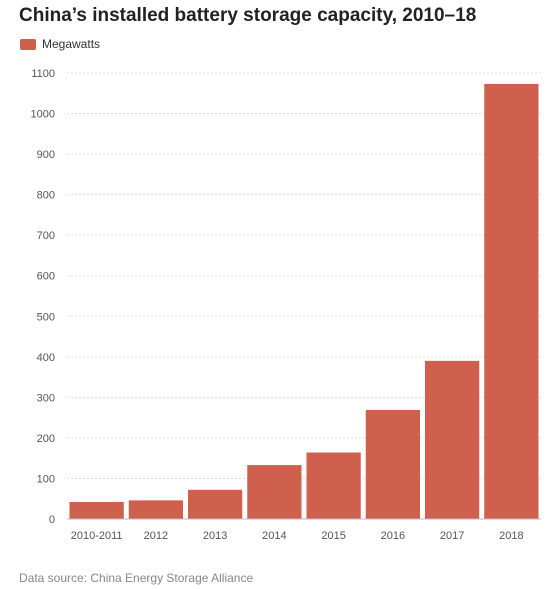 The image size is (558, 589). Describe the element at coordinates (274, 492) in the screenshot. I see `bar-2014` at that location.